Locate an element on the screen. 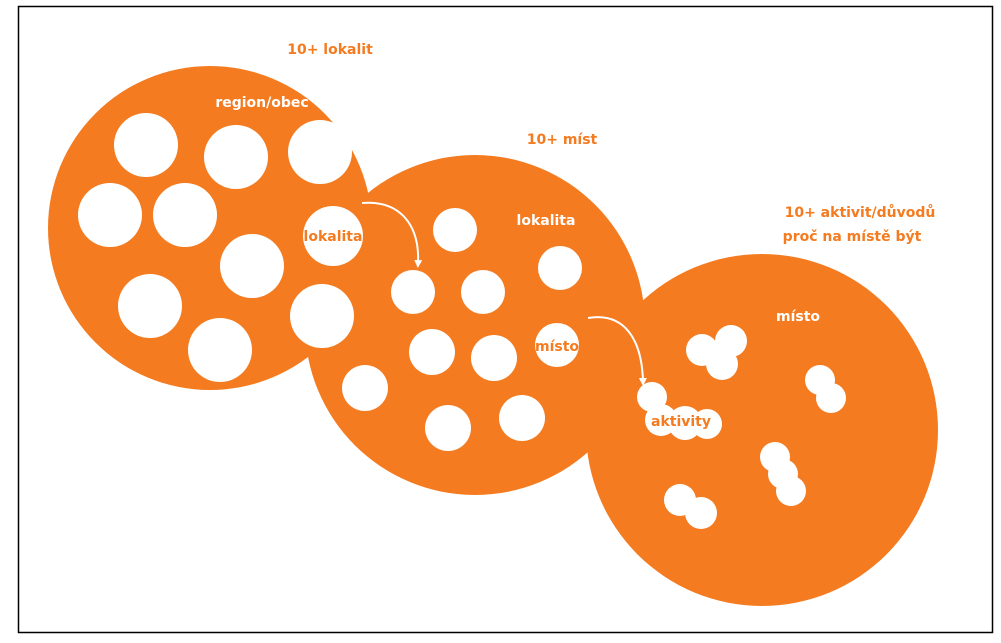 The width and height of the screenshot is (1001, 643). item-label: aktivity is located at coordinates (681, 422).